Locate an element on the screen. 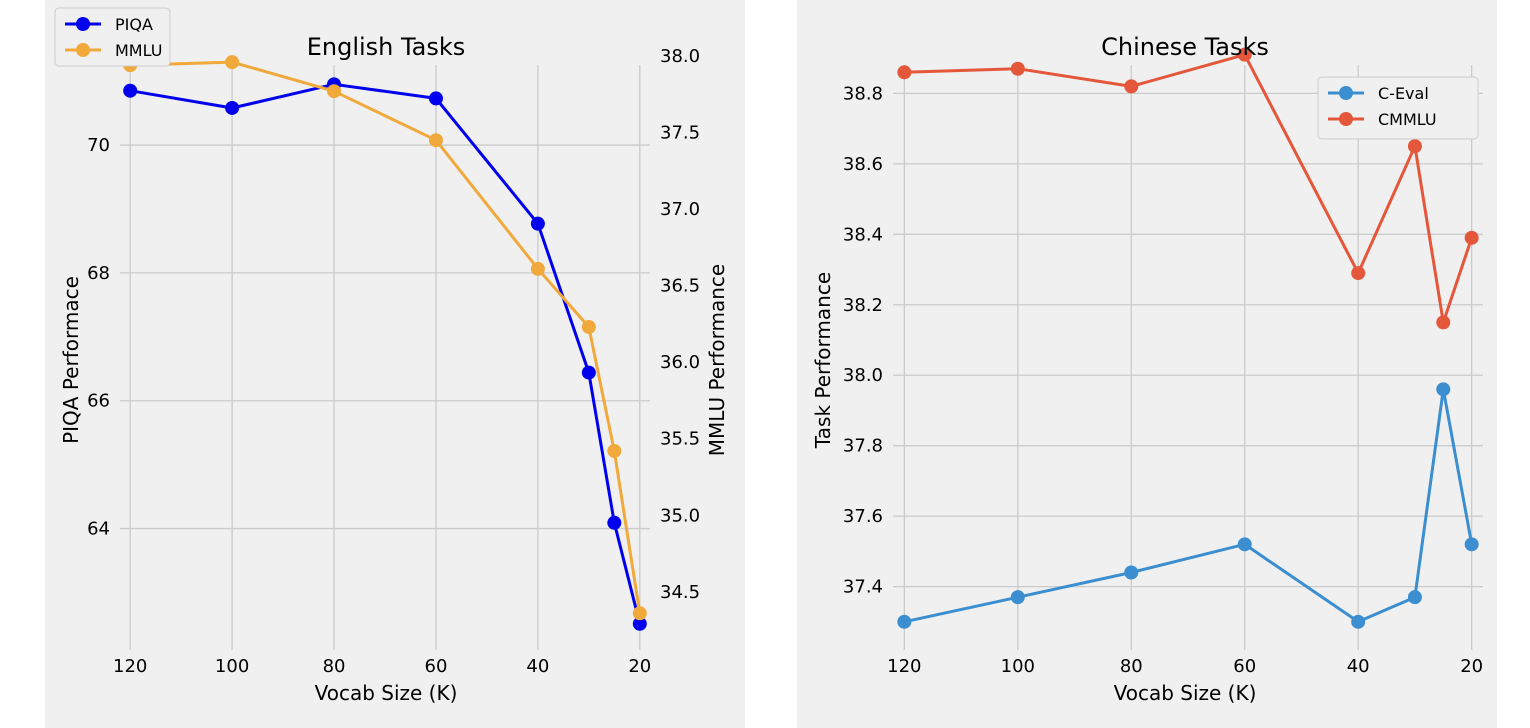 This screenshot has width=1530, height=728. series-line-cmmlu is located at coordinates (1189, 188).